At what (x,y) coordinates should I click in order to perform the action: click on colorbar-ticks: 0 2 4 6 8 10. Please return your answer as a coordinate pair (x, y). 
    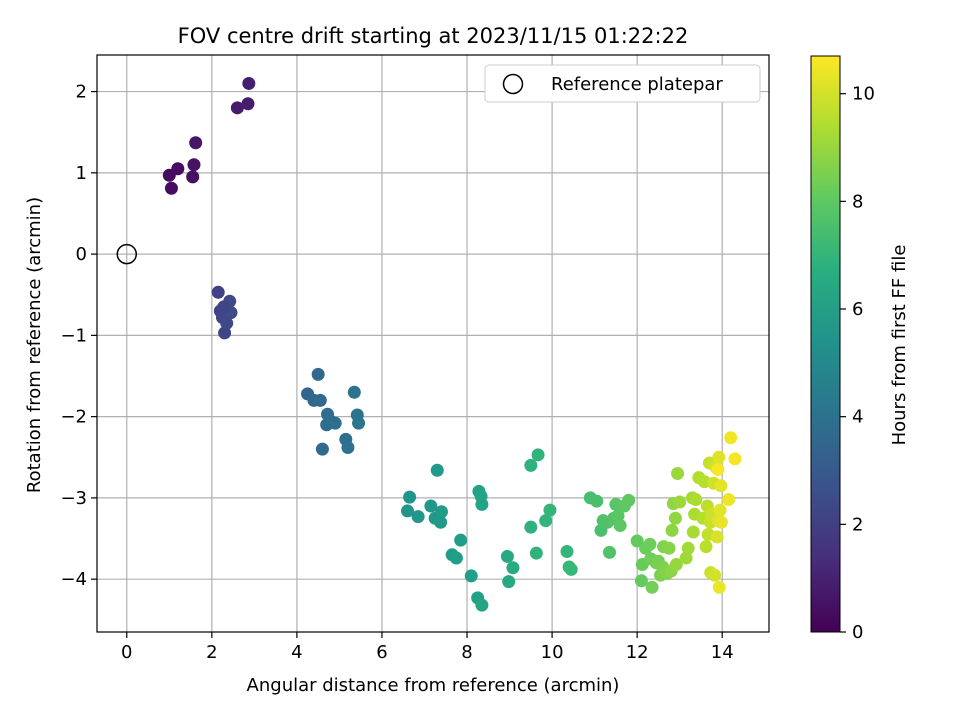
    Looking at the image, I should click on (857, 363).